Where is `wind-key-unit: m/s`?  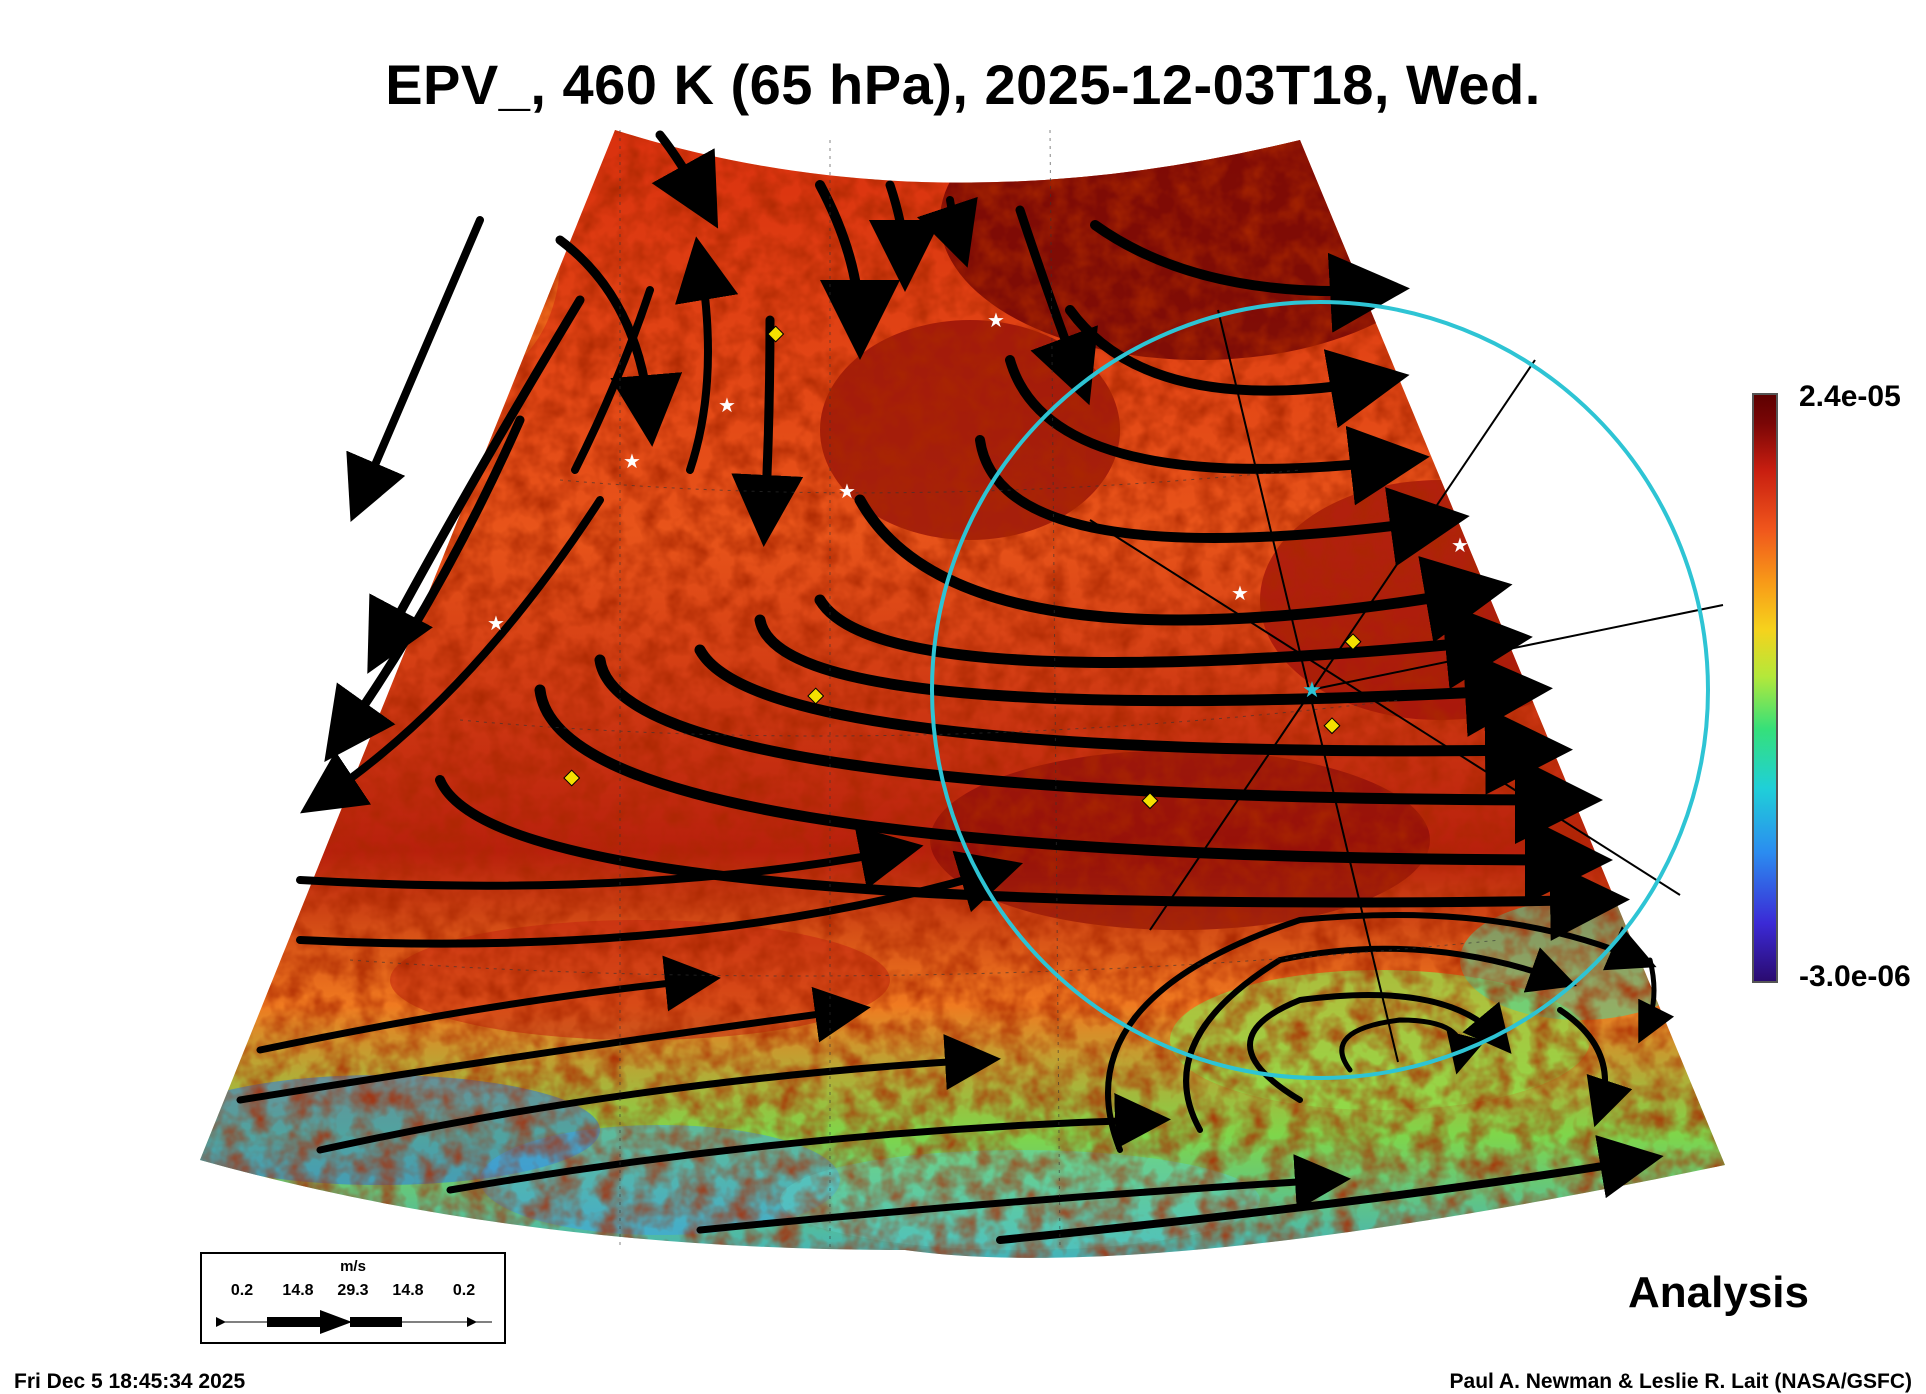 wind-key-unit: m/s is located at coordinates (353, 1266).